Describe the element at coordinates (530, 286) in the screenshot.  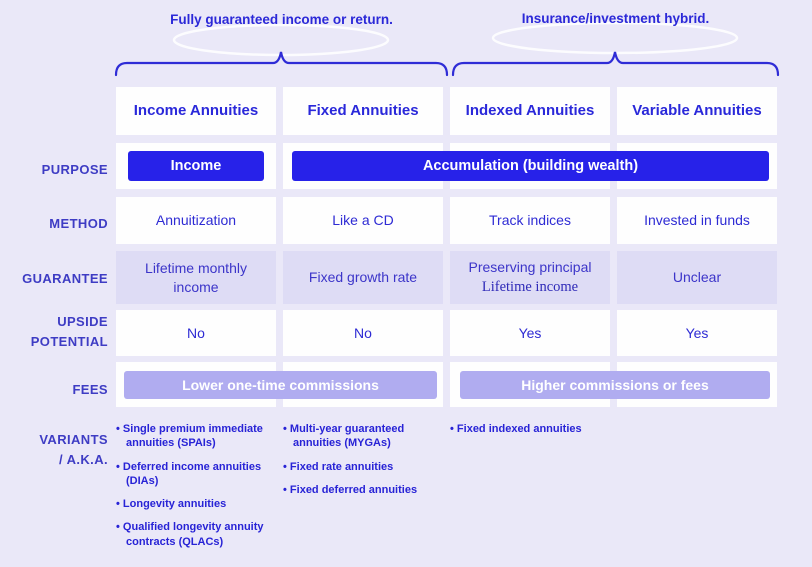
I see `guarantee-indexed-line2: Lifetime income` at that location.